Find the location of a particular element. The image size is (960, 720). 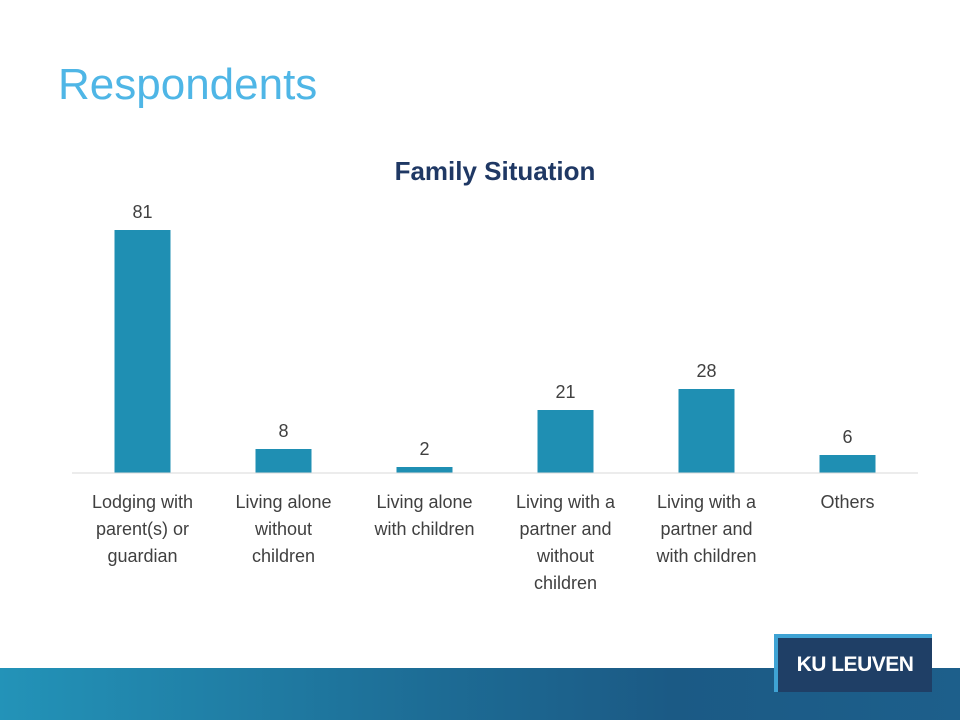

slide-title: Respondents is located at coordinates (188, 84).